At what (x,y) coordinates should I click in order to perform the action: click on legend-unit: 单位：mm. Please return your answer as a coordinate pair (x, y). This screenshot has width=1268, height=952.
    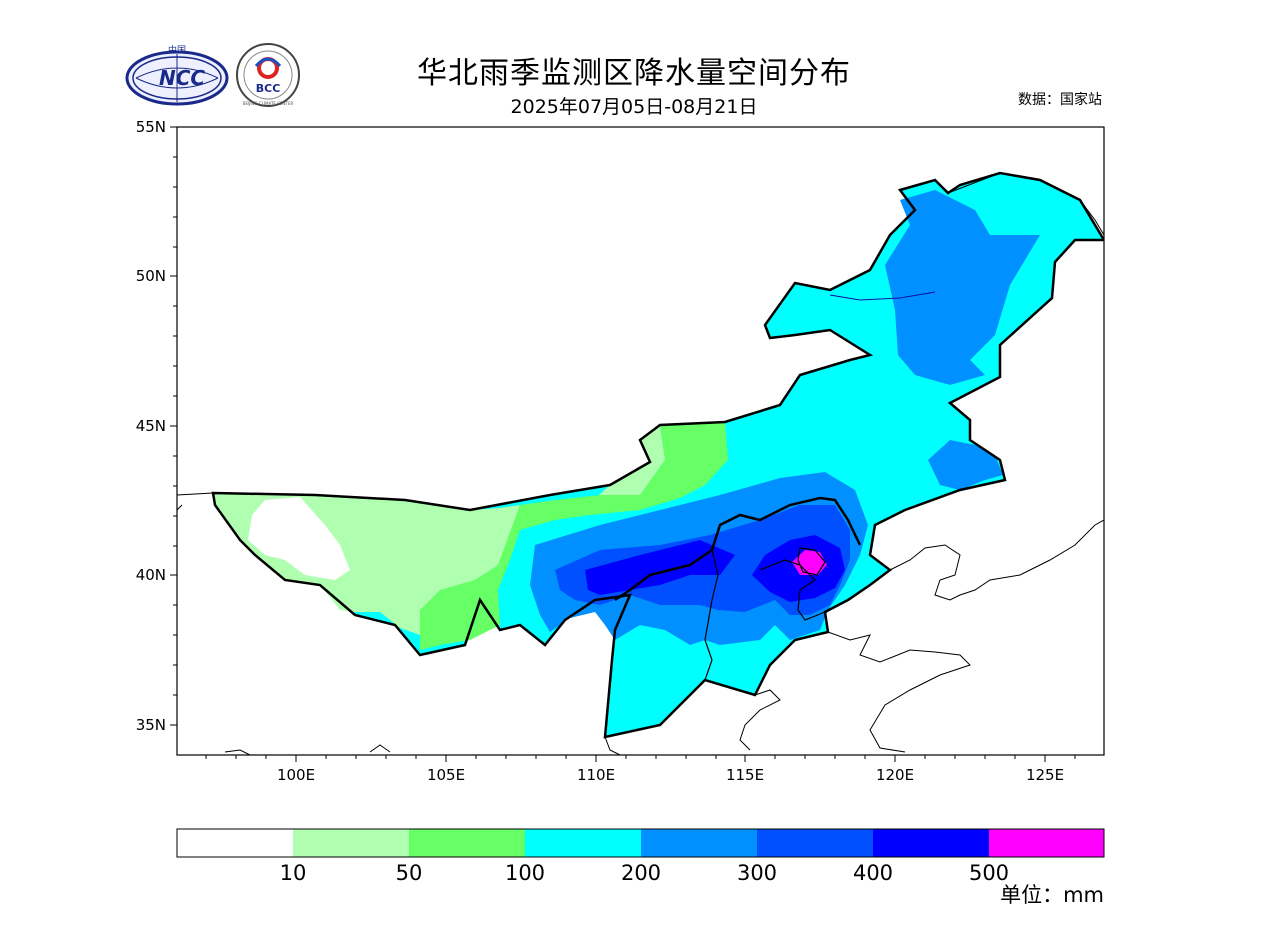
    Looking at the image, I should click on (1052, 895).